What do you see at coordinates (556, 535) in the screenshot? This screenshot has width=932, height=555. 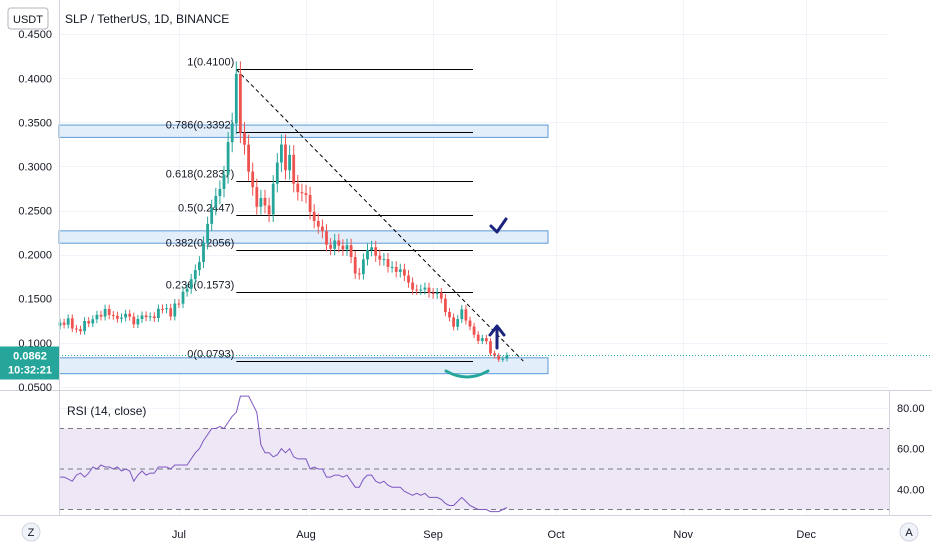 I see `time-tick-label: Oct` at bounding box center [556, 535].